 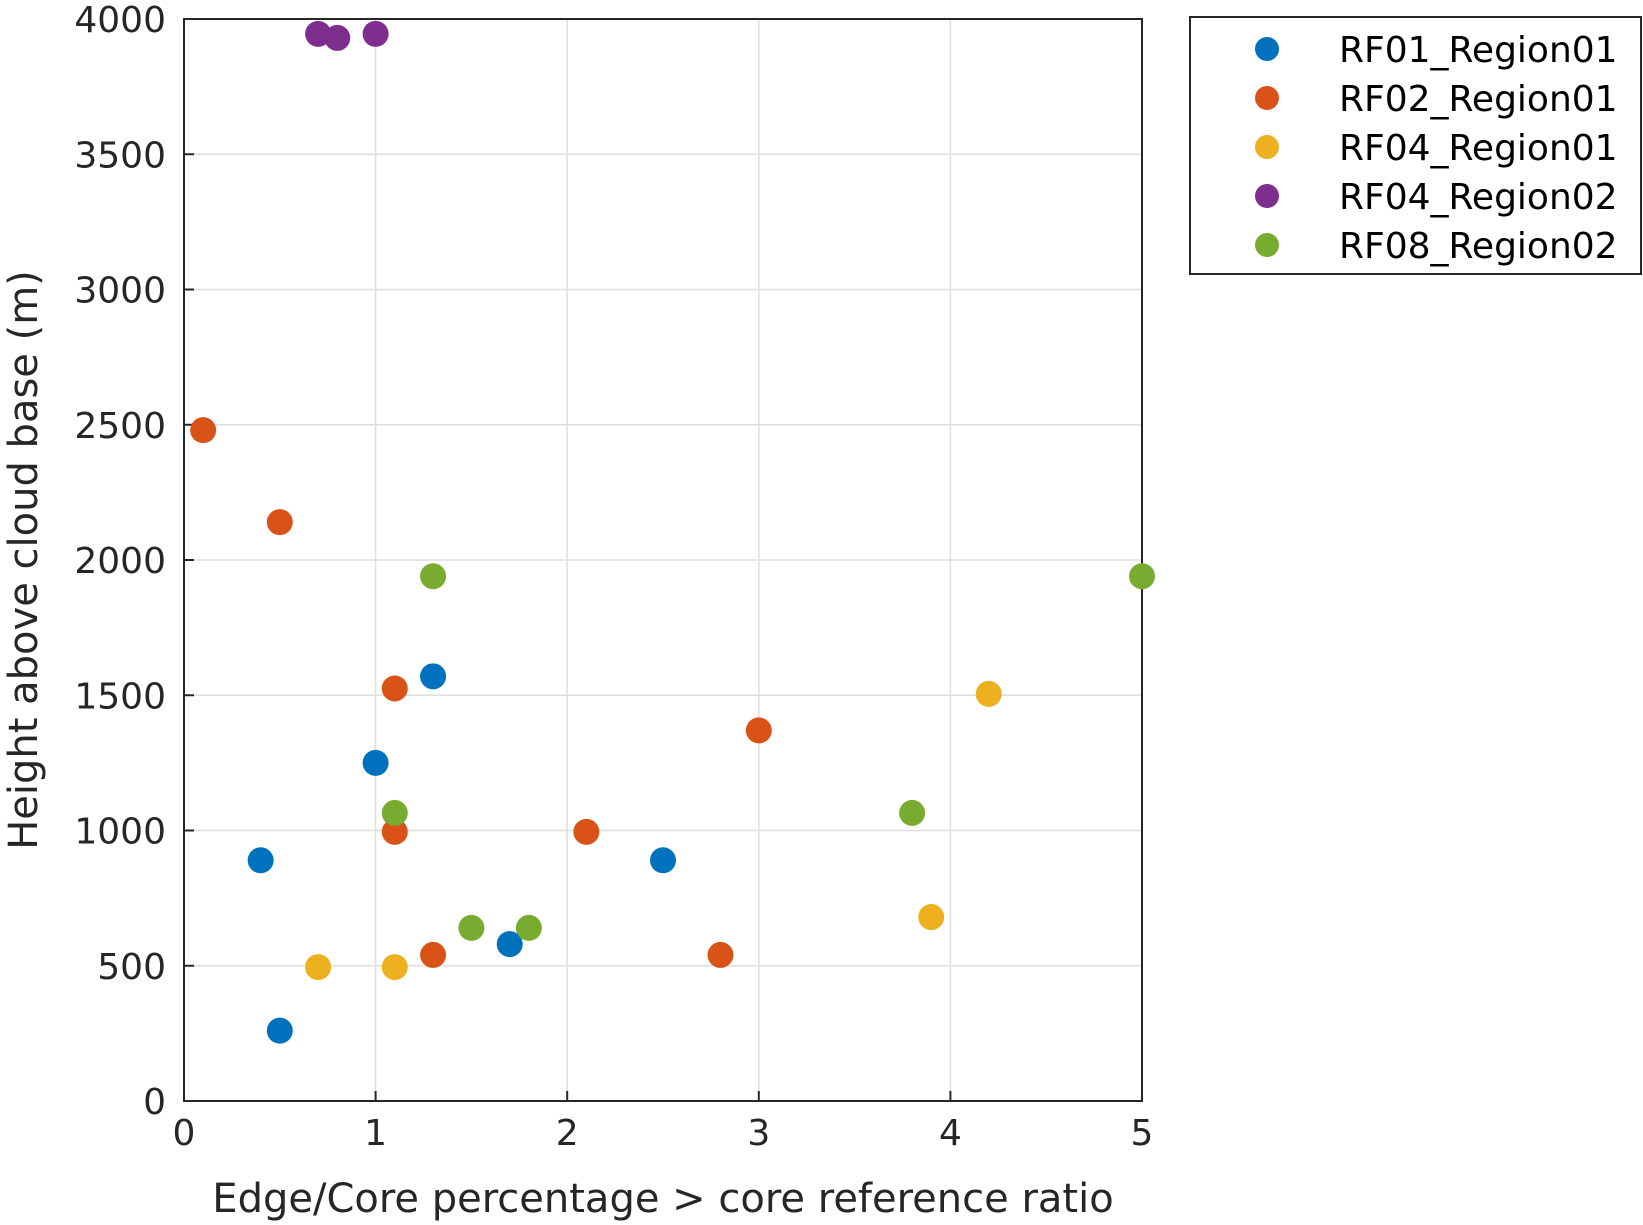 What do you see at coordinates (1478, 197) in the screenshot?
I see `legend-label: RF04_Region02` at bounding box center [1478, 197].